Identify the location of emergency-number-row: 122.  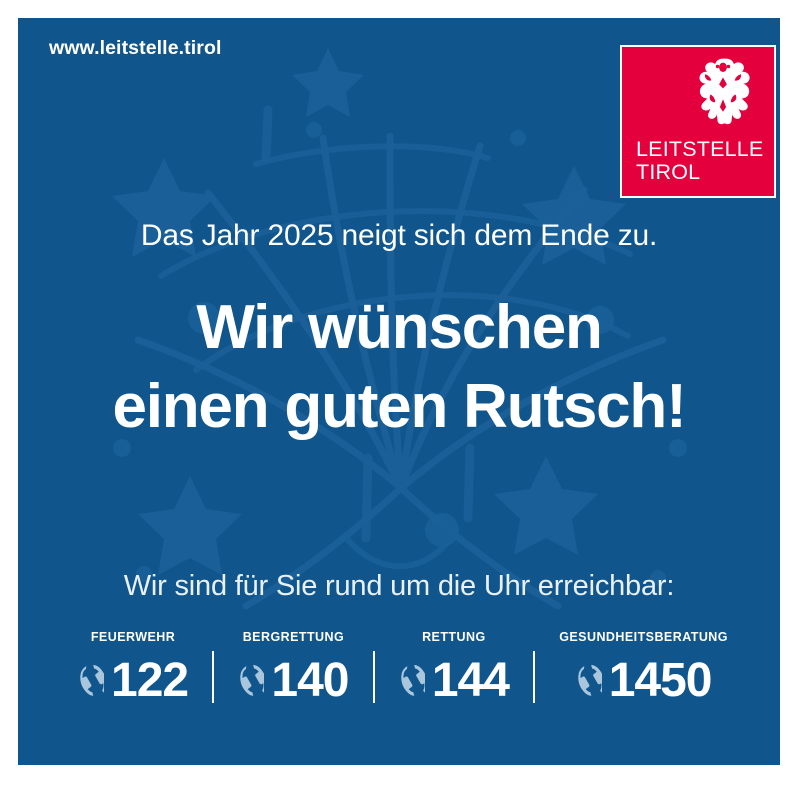
(133, 680).